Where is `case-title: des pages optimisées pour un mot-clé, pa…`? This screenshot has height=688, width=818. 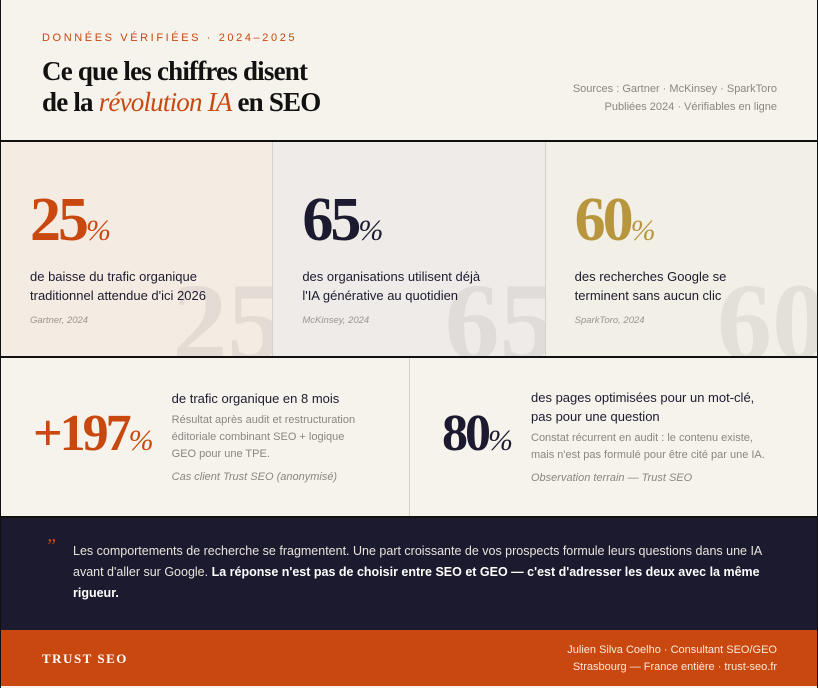
case-title: des pages optimisées pour un mot-clé, pa… is located at coordinates (643, 406).